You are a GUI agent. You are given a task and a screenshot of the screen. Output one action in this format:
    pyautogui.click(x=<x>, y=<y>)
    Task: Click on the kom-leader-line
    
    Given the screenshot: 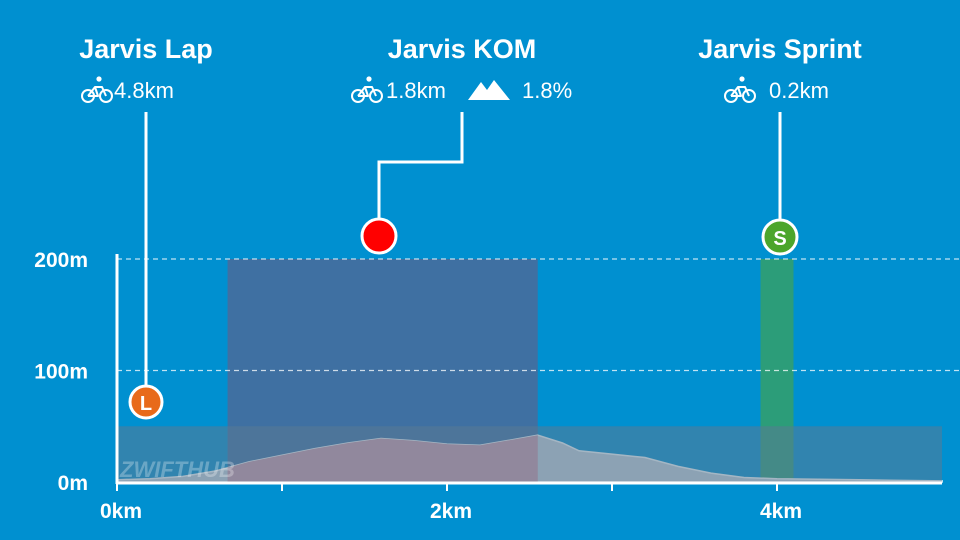 What is the action you would take?
    pyautogui.click(x=420, y=167)
    